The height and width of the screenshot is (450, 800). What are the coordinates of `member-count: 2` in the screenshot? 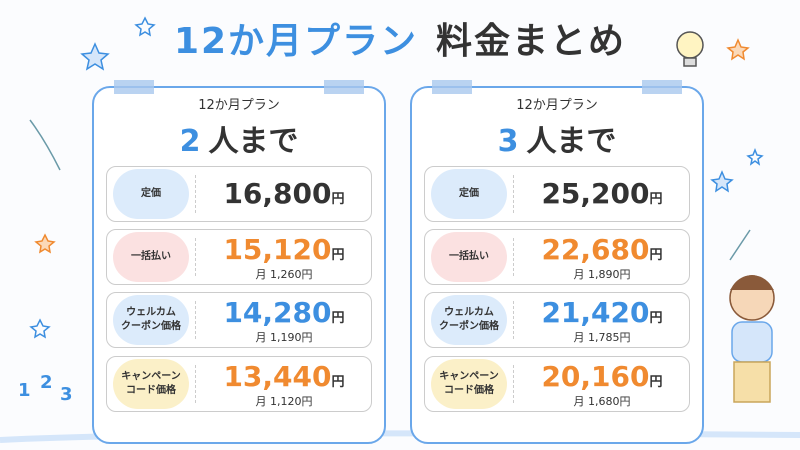 It's located at (190, 141).